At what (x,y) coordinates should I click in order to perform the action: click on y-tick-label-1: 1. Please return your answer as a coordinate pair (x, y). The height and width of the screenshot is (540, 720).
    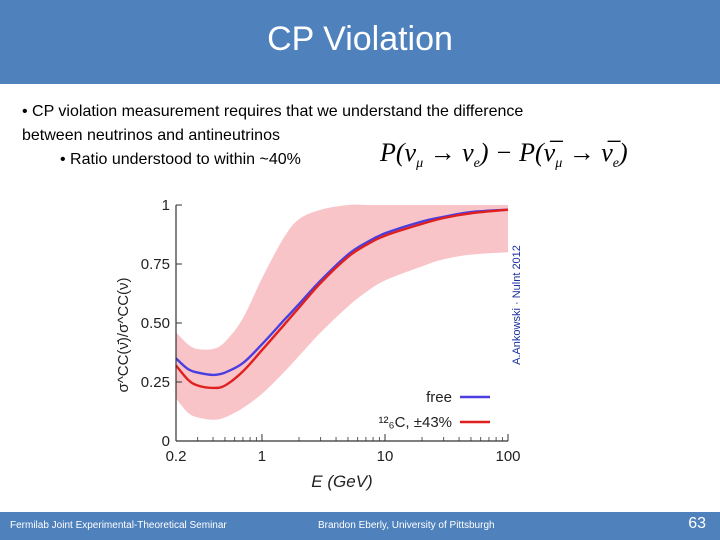
    Looking at the image, I should click on (166, 205).